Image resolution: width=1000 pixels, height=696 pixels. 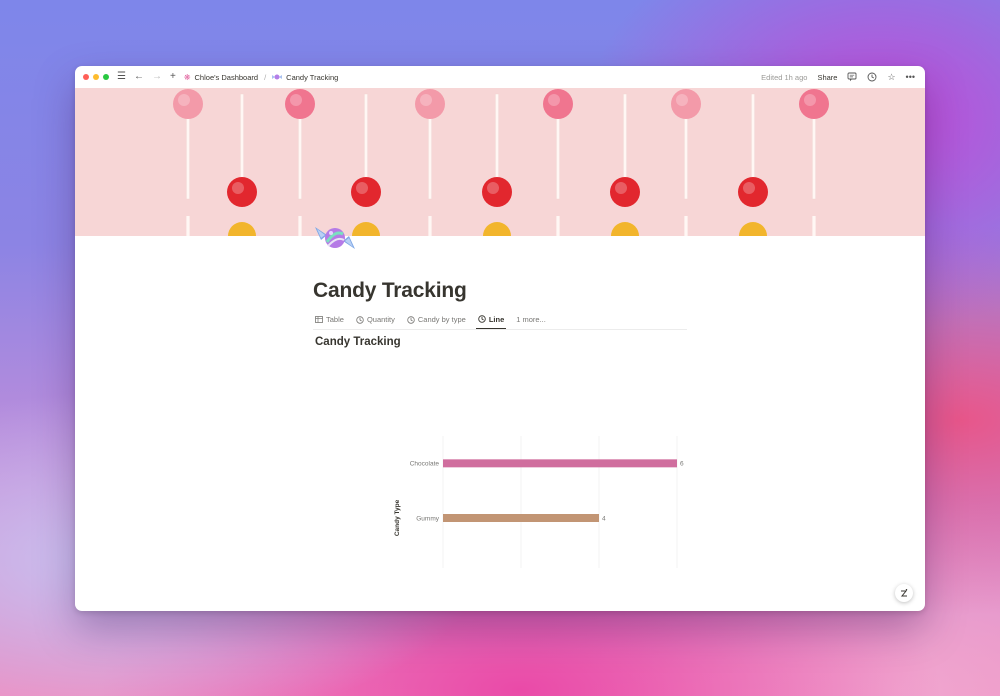 I want to click on history-clock-icon, so click(x=872, y=77).